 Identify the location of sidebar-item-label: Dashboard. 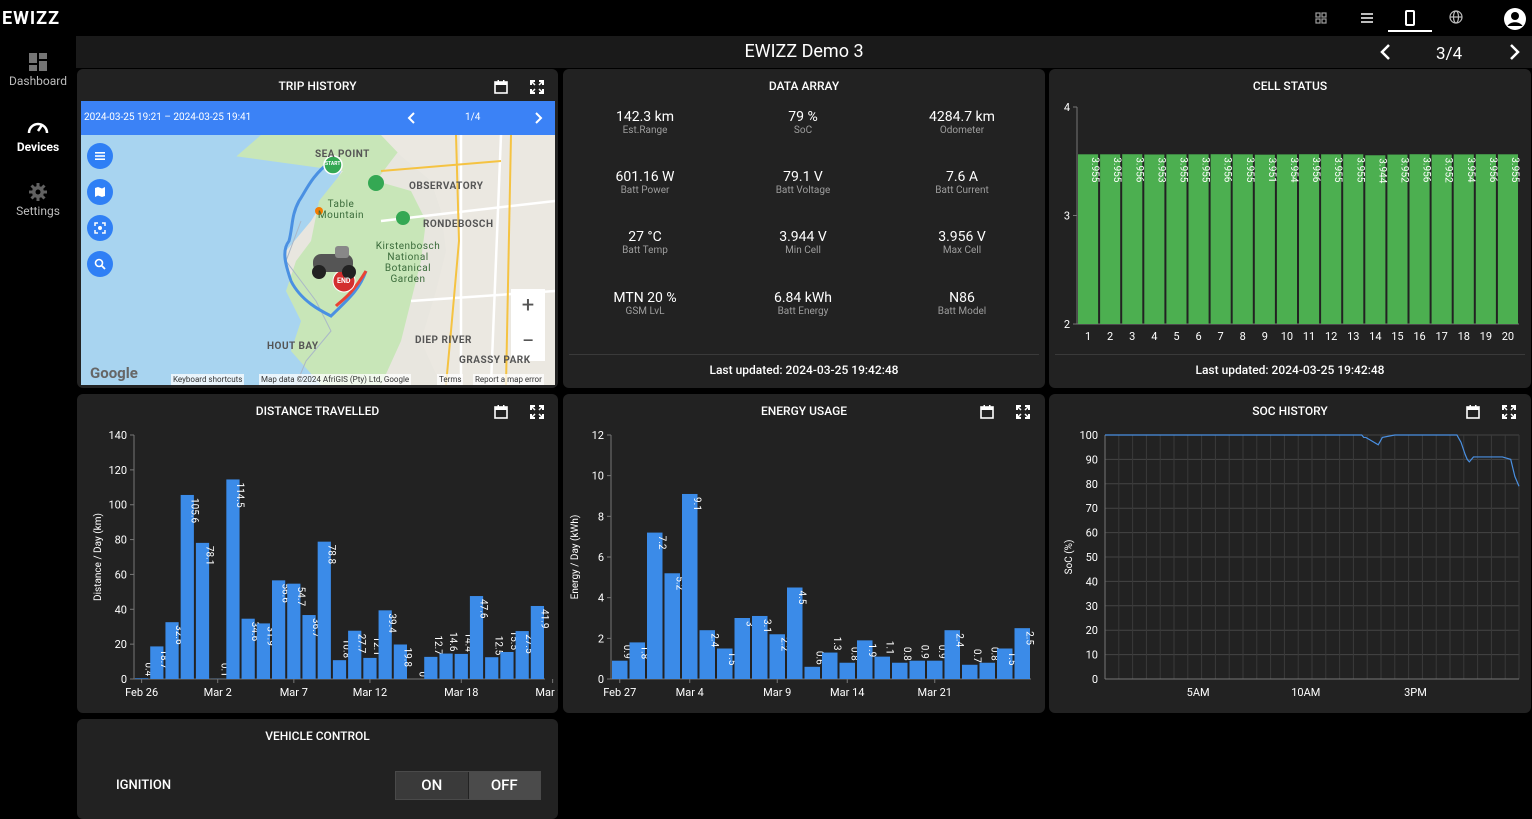
(38, 81).